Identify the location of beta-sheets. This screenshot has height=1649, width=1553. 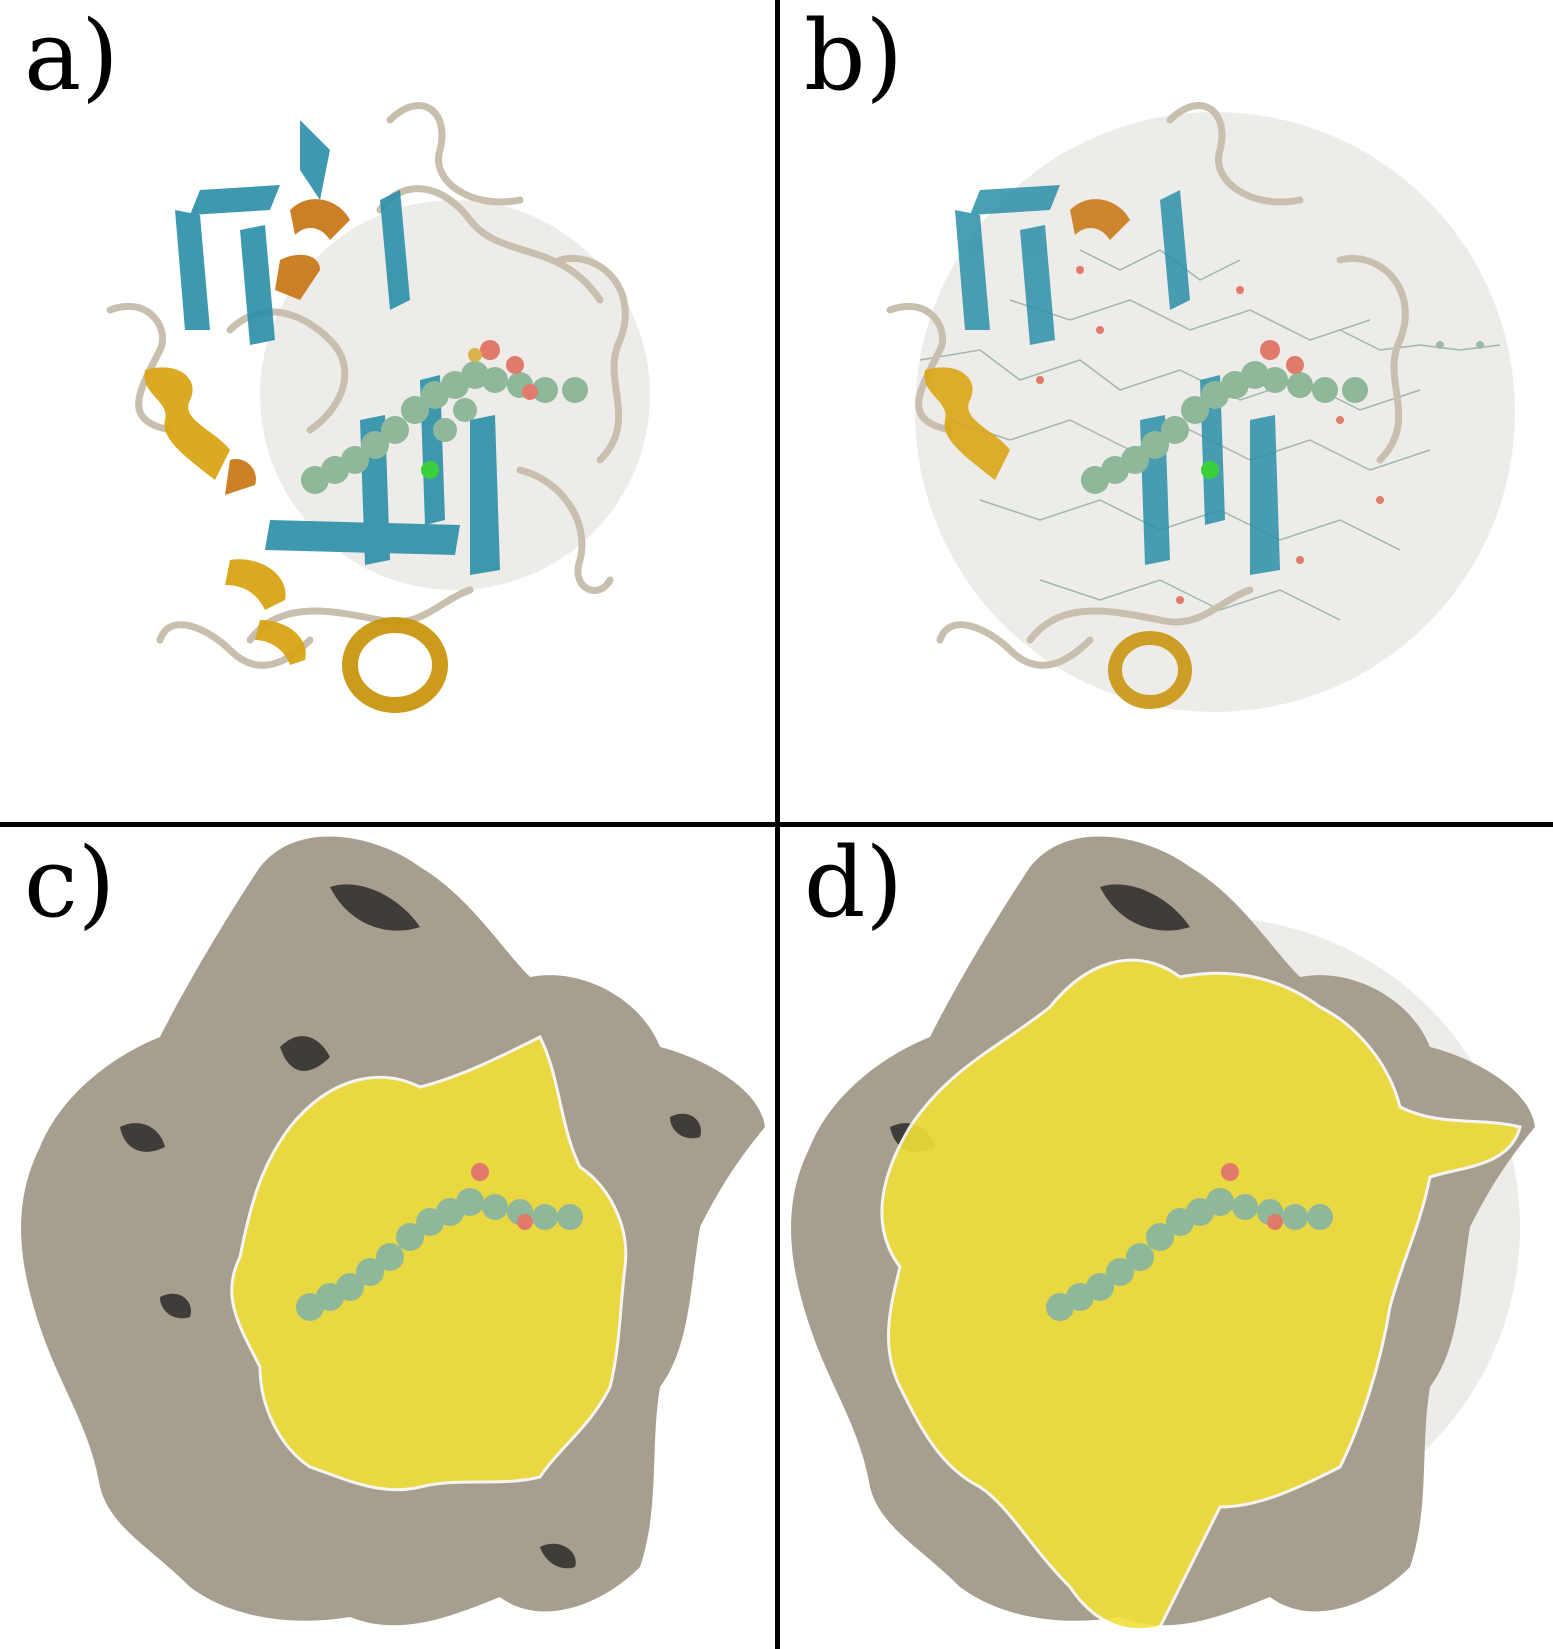
(337, 347).